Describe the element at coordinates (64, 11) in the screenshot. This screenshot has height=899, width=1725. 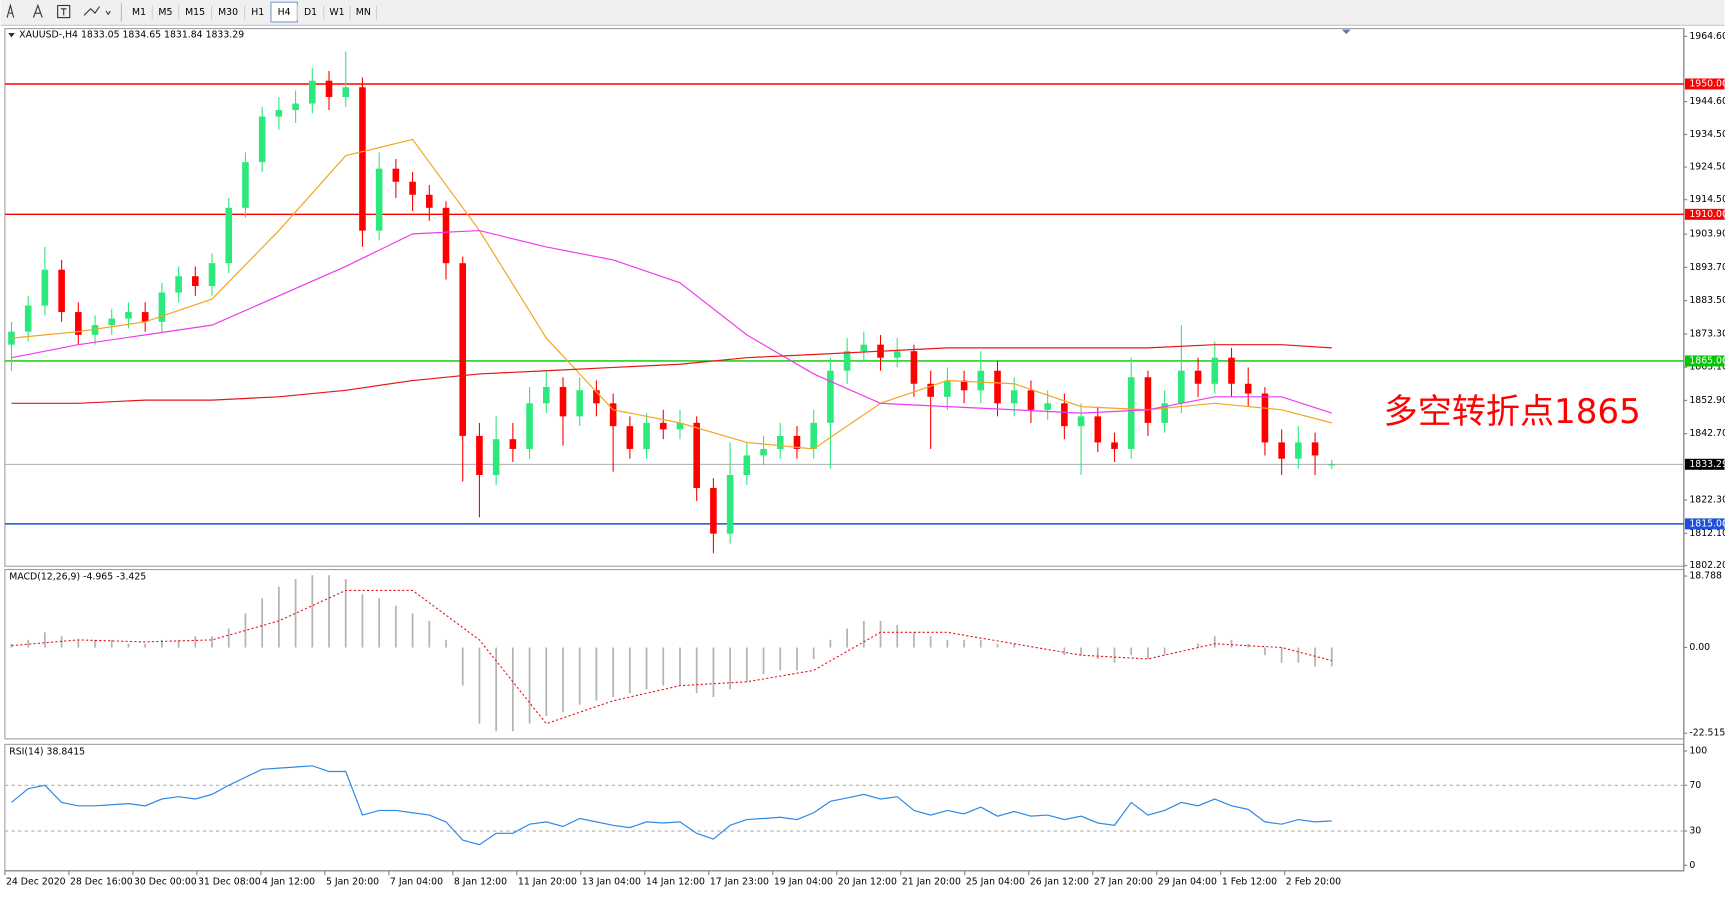
I see `text-box-icon` at that location.